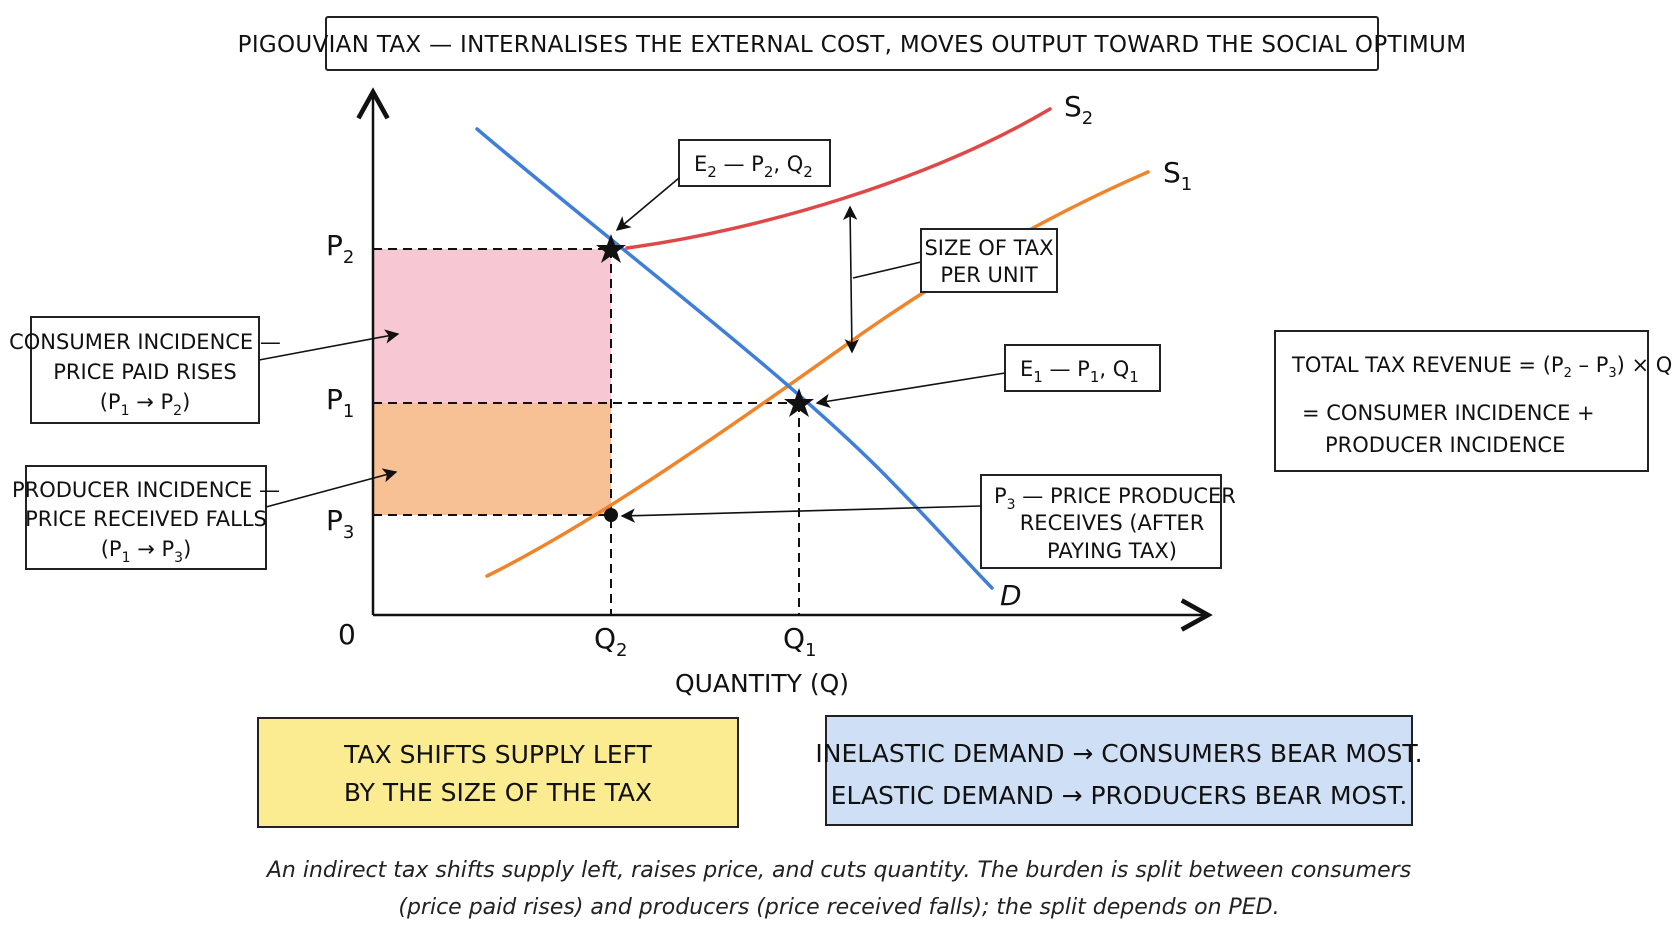 The width and height of the screenshot is (1672, 941). Describe the element at coordinates (1079, 371) in the screenshot. I see `svg-text: E1 — P1, Q1` at that location.